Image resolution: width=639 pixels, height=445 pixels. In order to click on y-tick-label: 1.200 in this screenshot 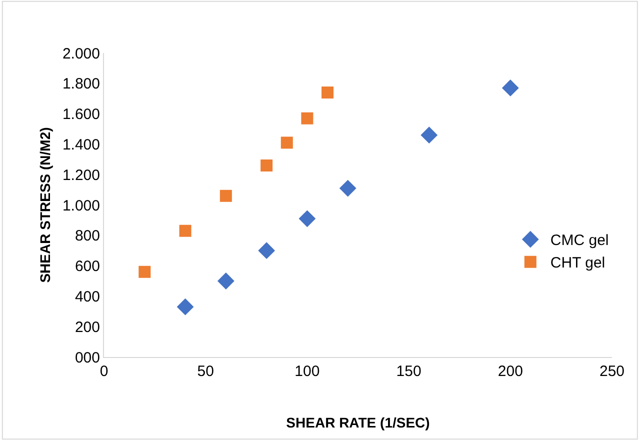, I will do `click(81, 175)`.